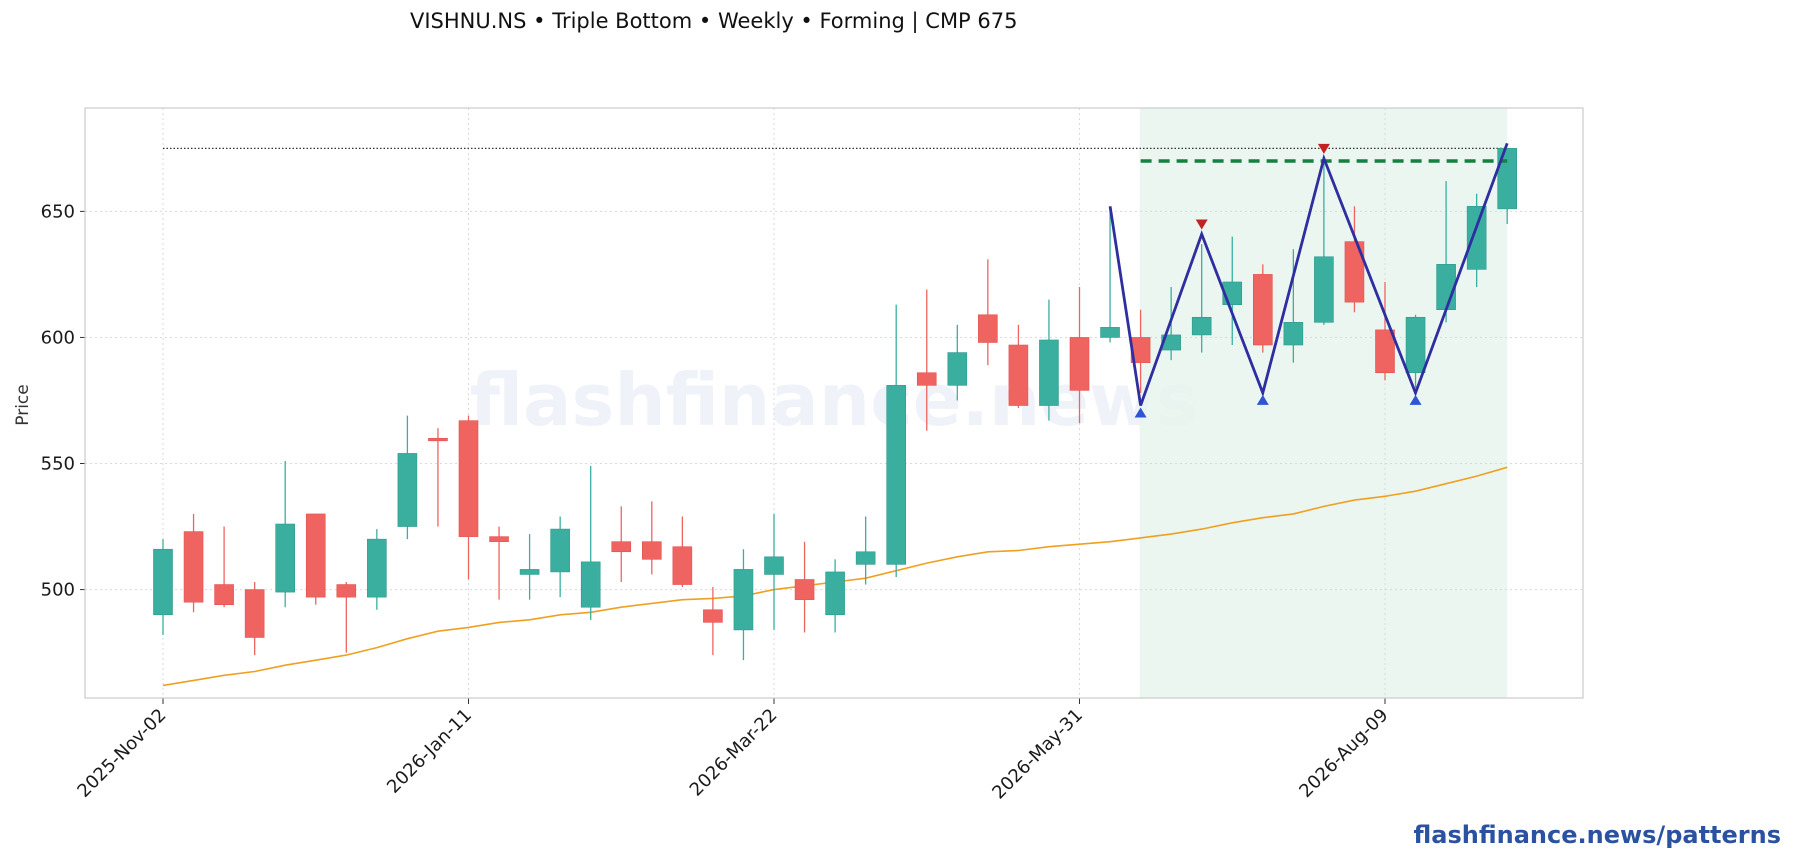 The width and height of the screenshot is (1793, 860). What do you see at coordinates (1308, 274) in the screenshot?
I see `pattern-zigzag-line` at bounding box center [1308, 274].